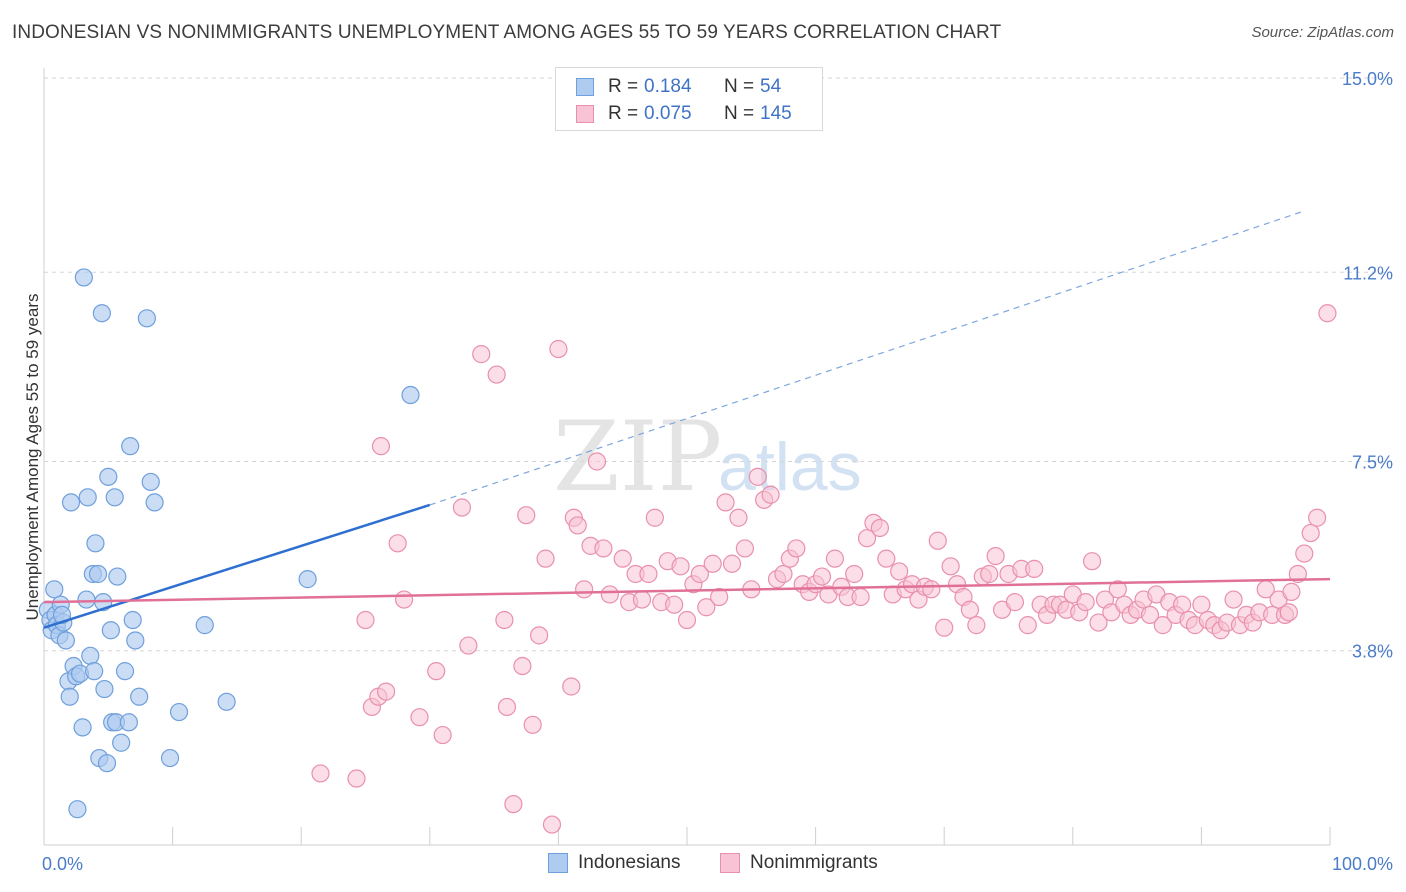 The height and width of the screenshot is (892, 1406). I want to click on legend-item-indonesians: Indonesians, so click(614, 863).